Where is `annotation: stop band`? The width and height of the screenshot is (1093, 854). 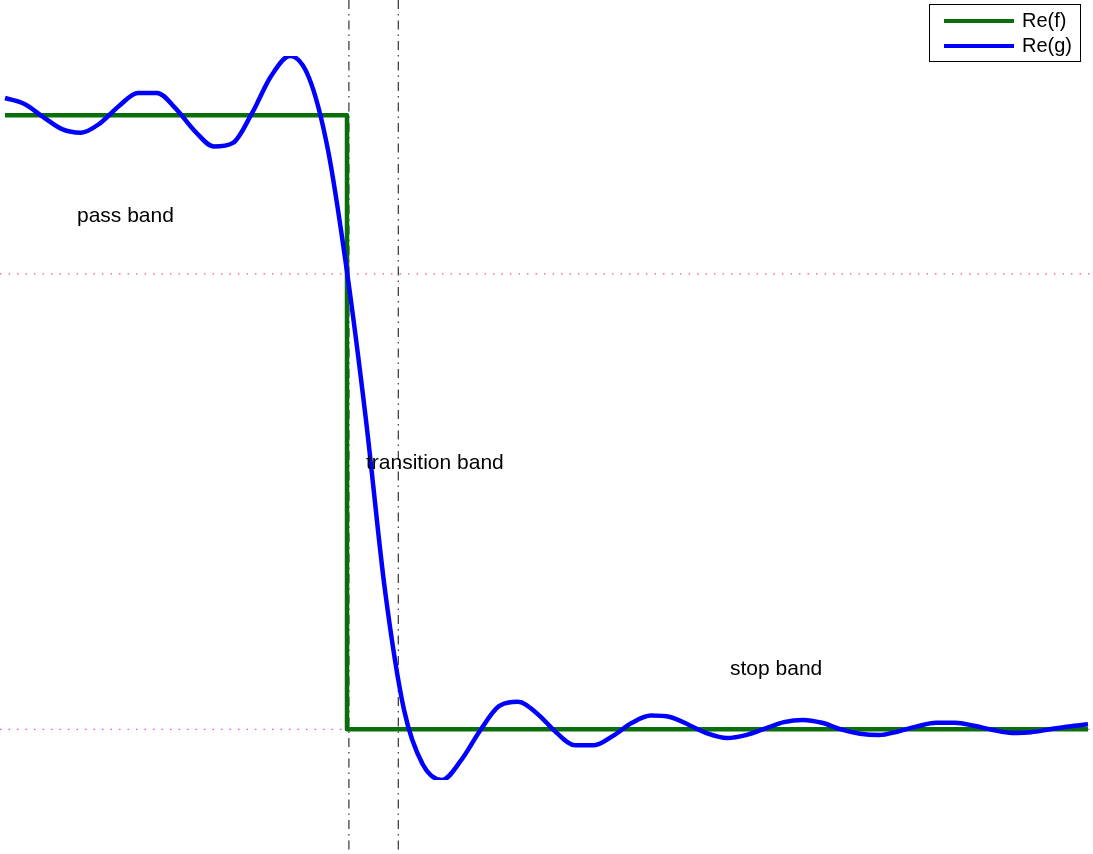 annotation: stop band is located at coordinates (776, 667).